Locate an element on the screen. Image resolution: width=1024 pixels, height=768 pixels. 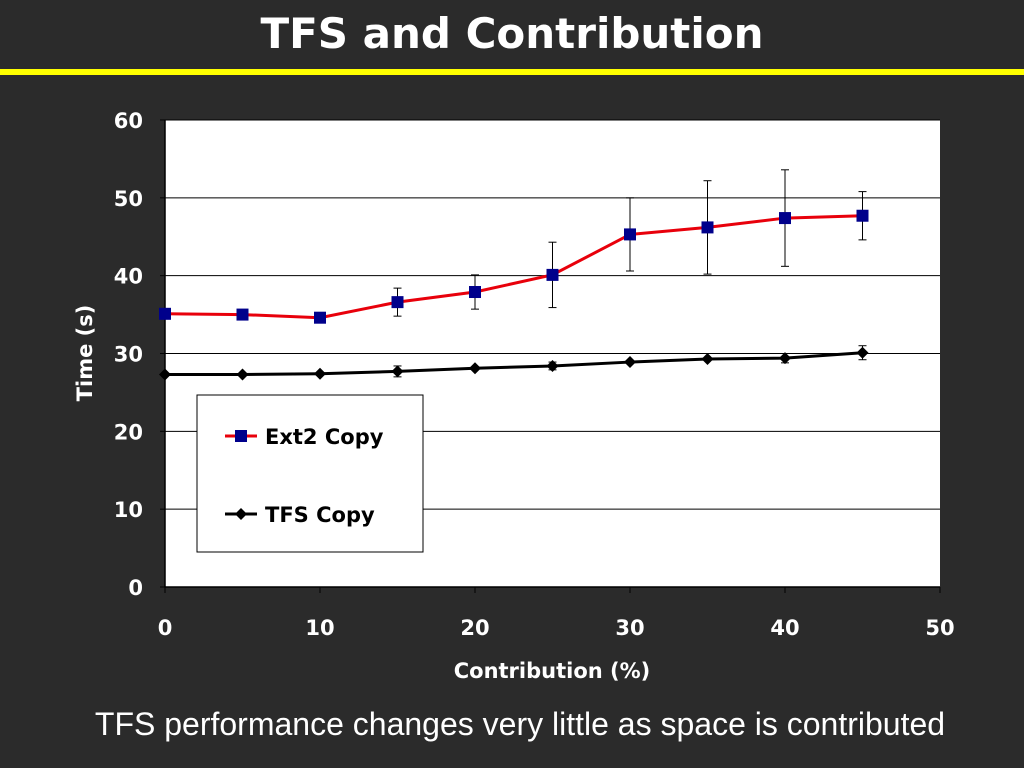
x-tick-label: 20 is located at coordinates (474, 628).